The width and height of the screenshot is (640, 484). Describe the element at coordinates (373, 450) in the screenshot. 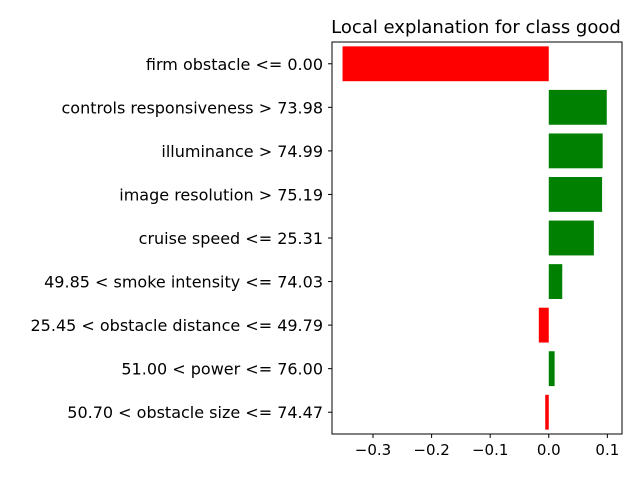

I see `x-tick-label: −0.3` at that location.